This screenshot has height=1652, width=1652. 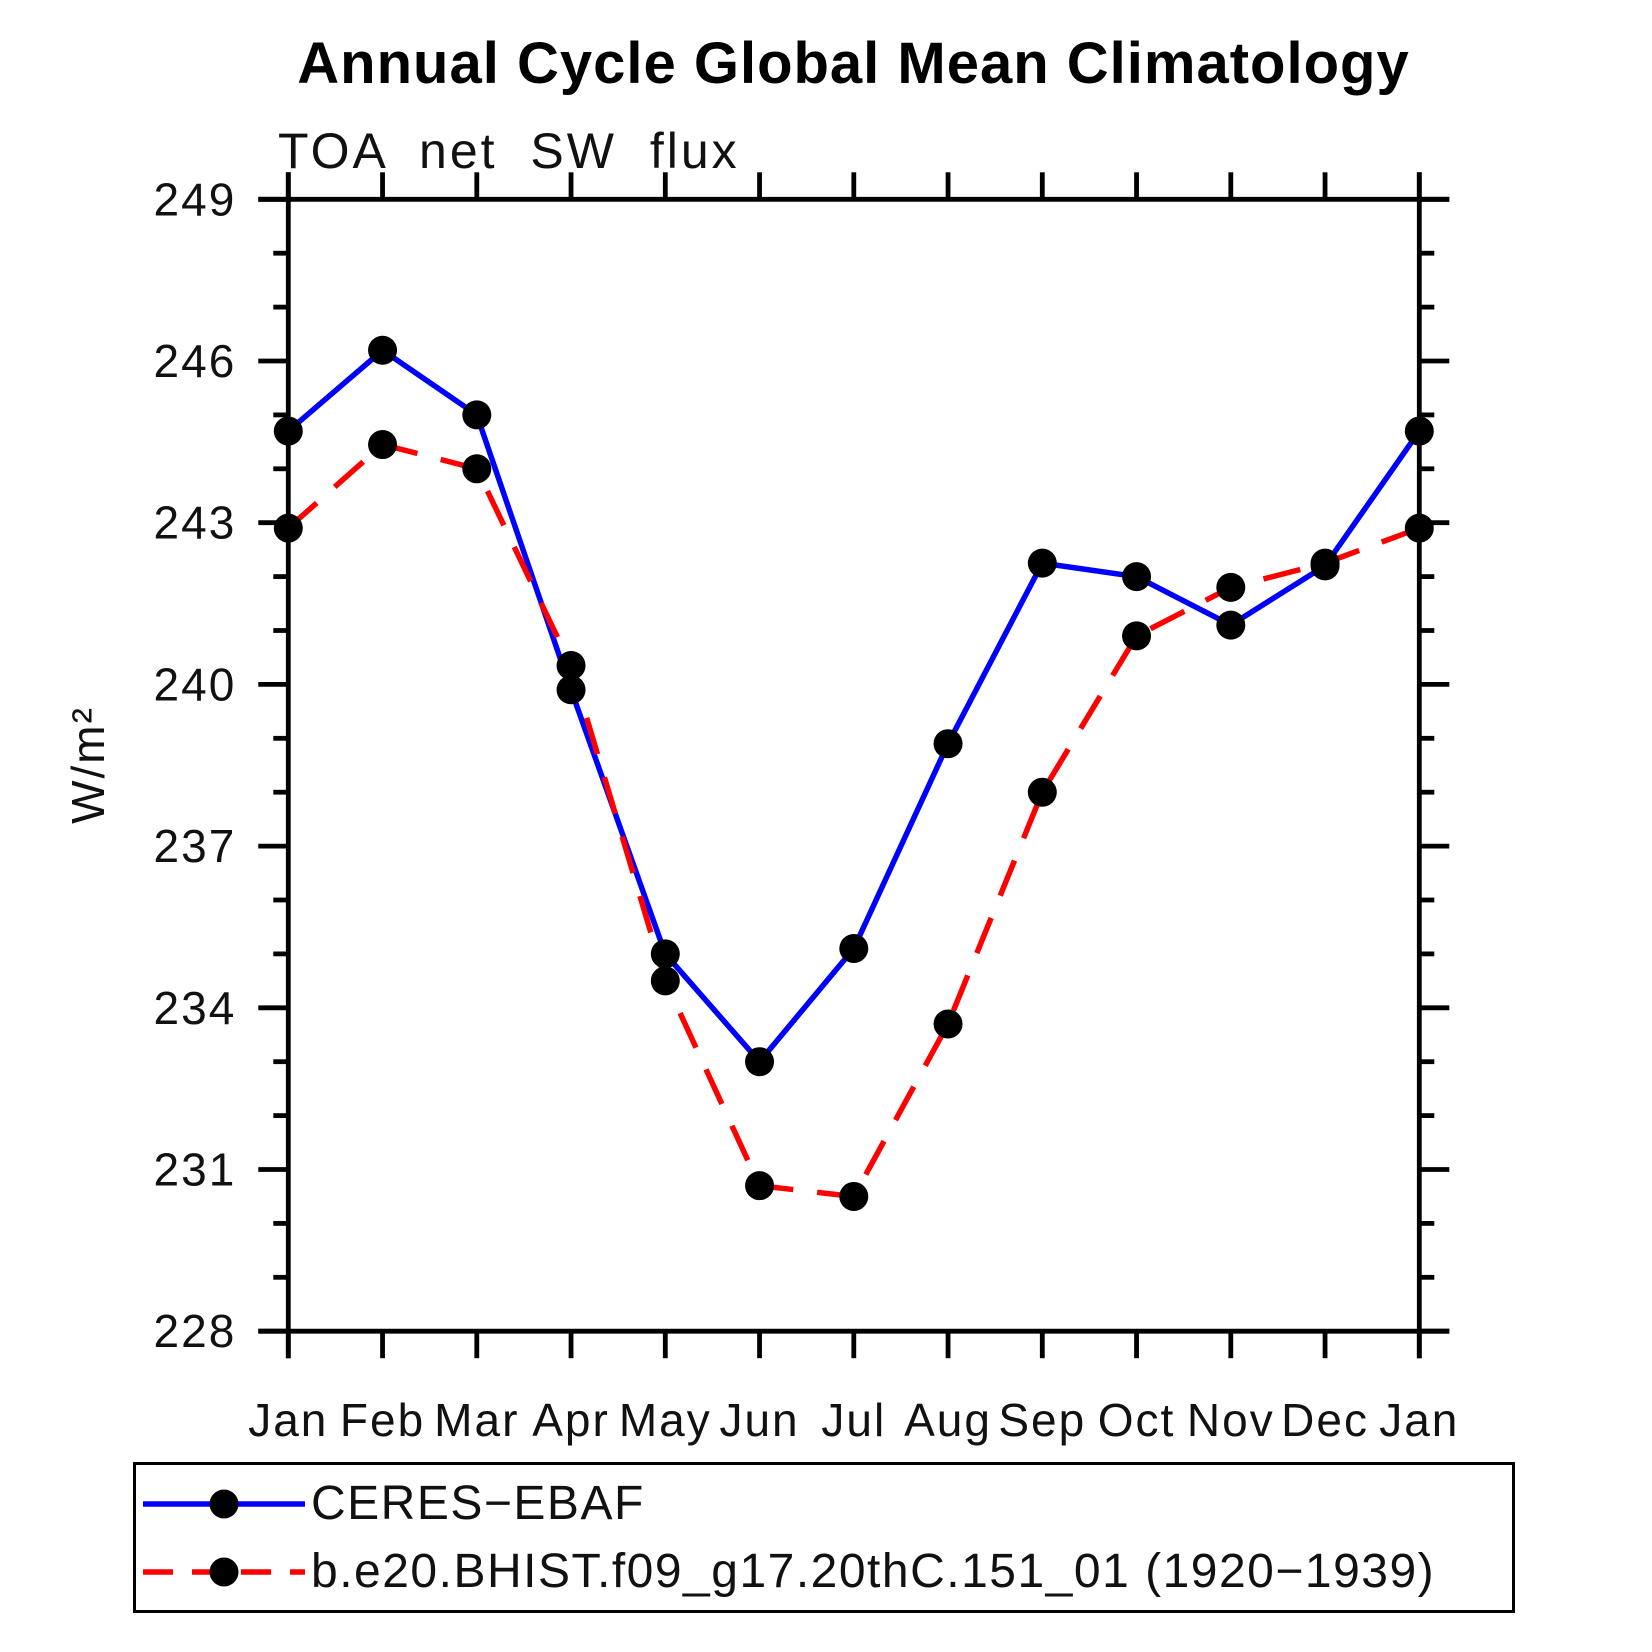 I want to click on chart-title: Annual Cycle Global Mean Climatology, so click(x=853, y=63).